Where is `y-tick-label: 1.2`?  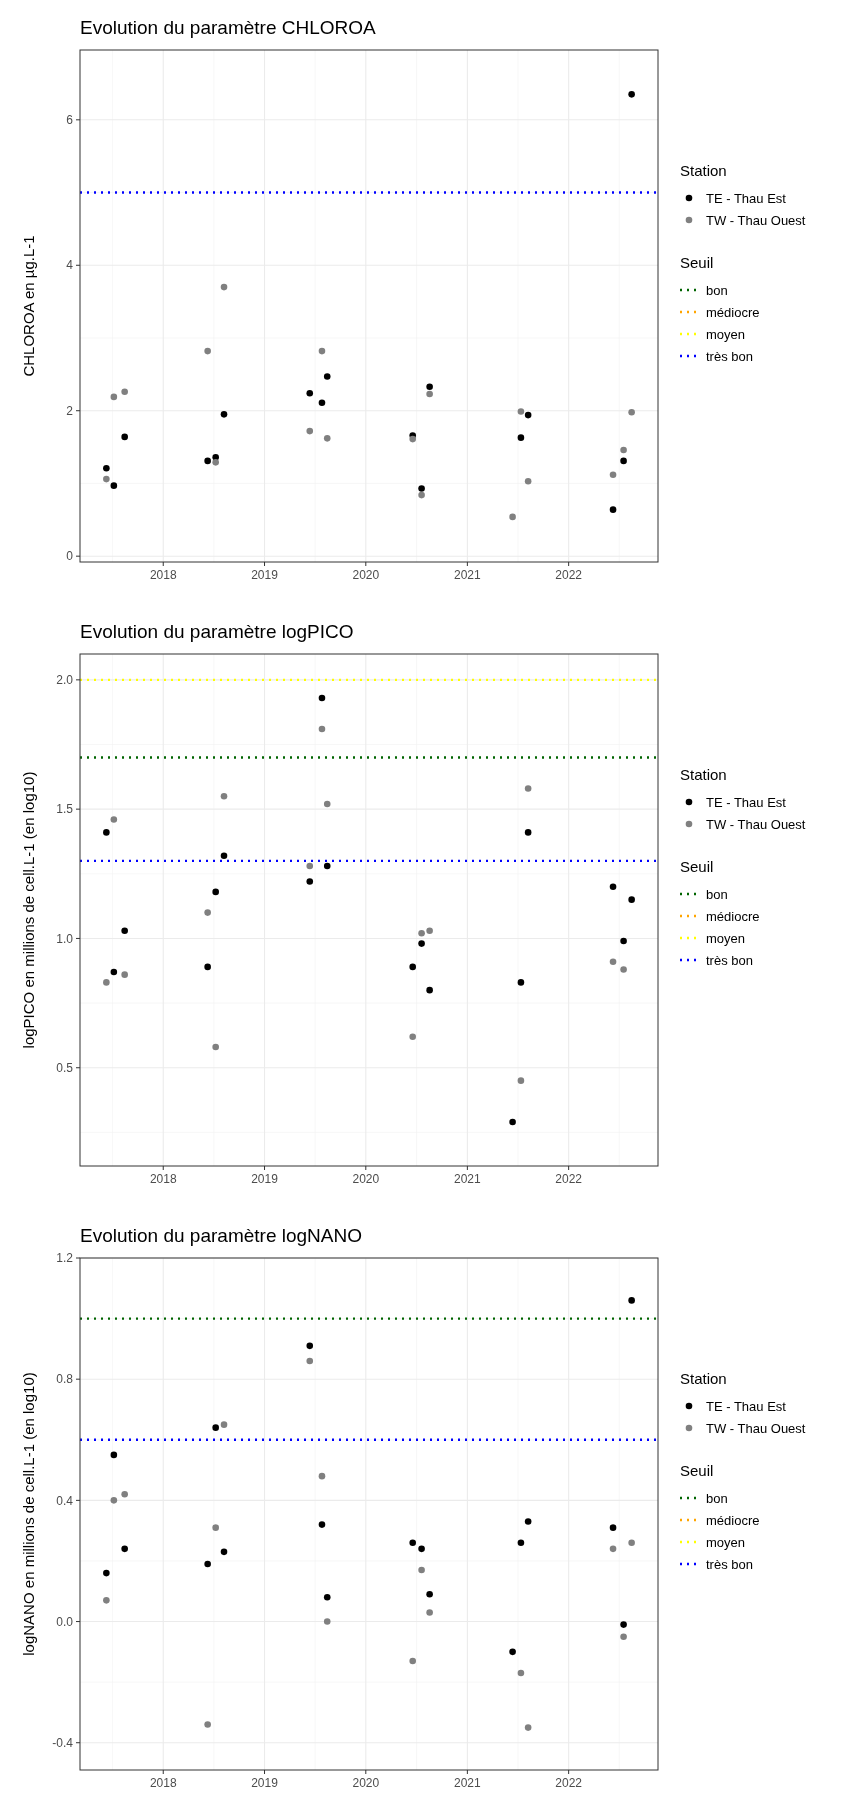
y-tick-label: 1.2 is located at coordinates (65, 1258).